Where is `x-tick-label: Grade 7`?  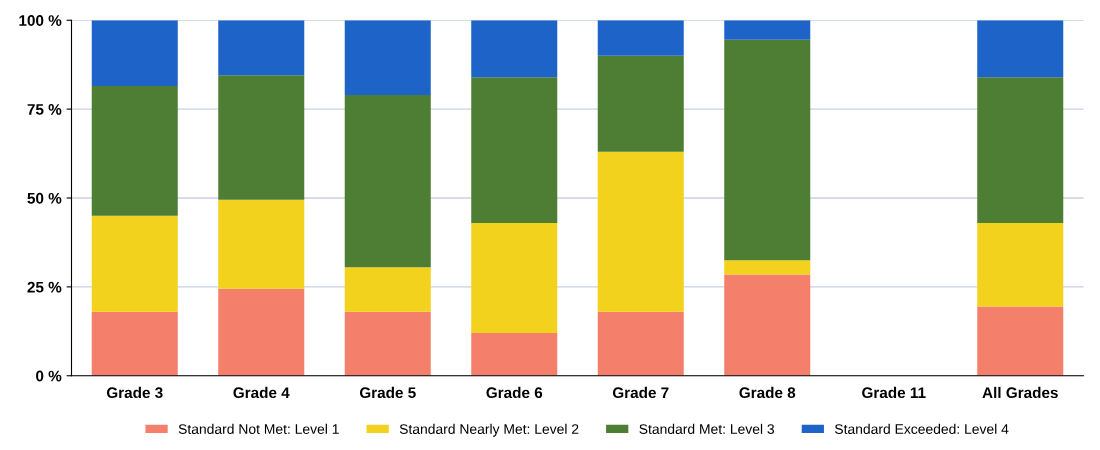 x-tick-label: Grade 7 is located at coordinates (640, 392).